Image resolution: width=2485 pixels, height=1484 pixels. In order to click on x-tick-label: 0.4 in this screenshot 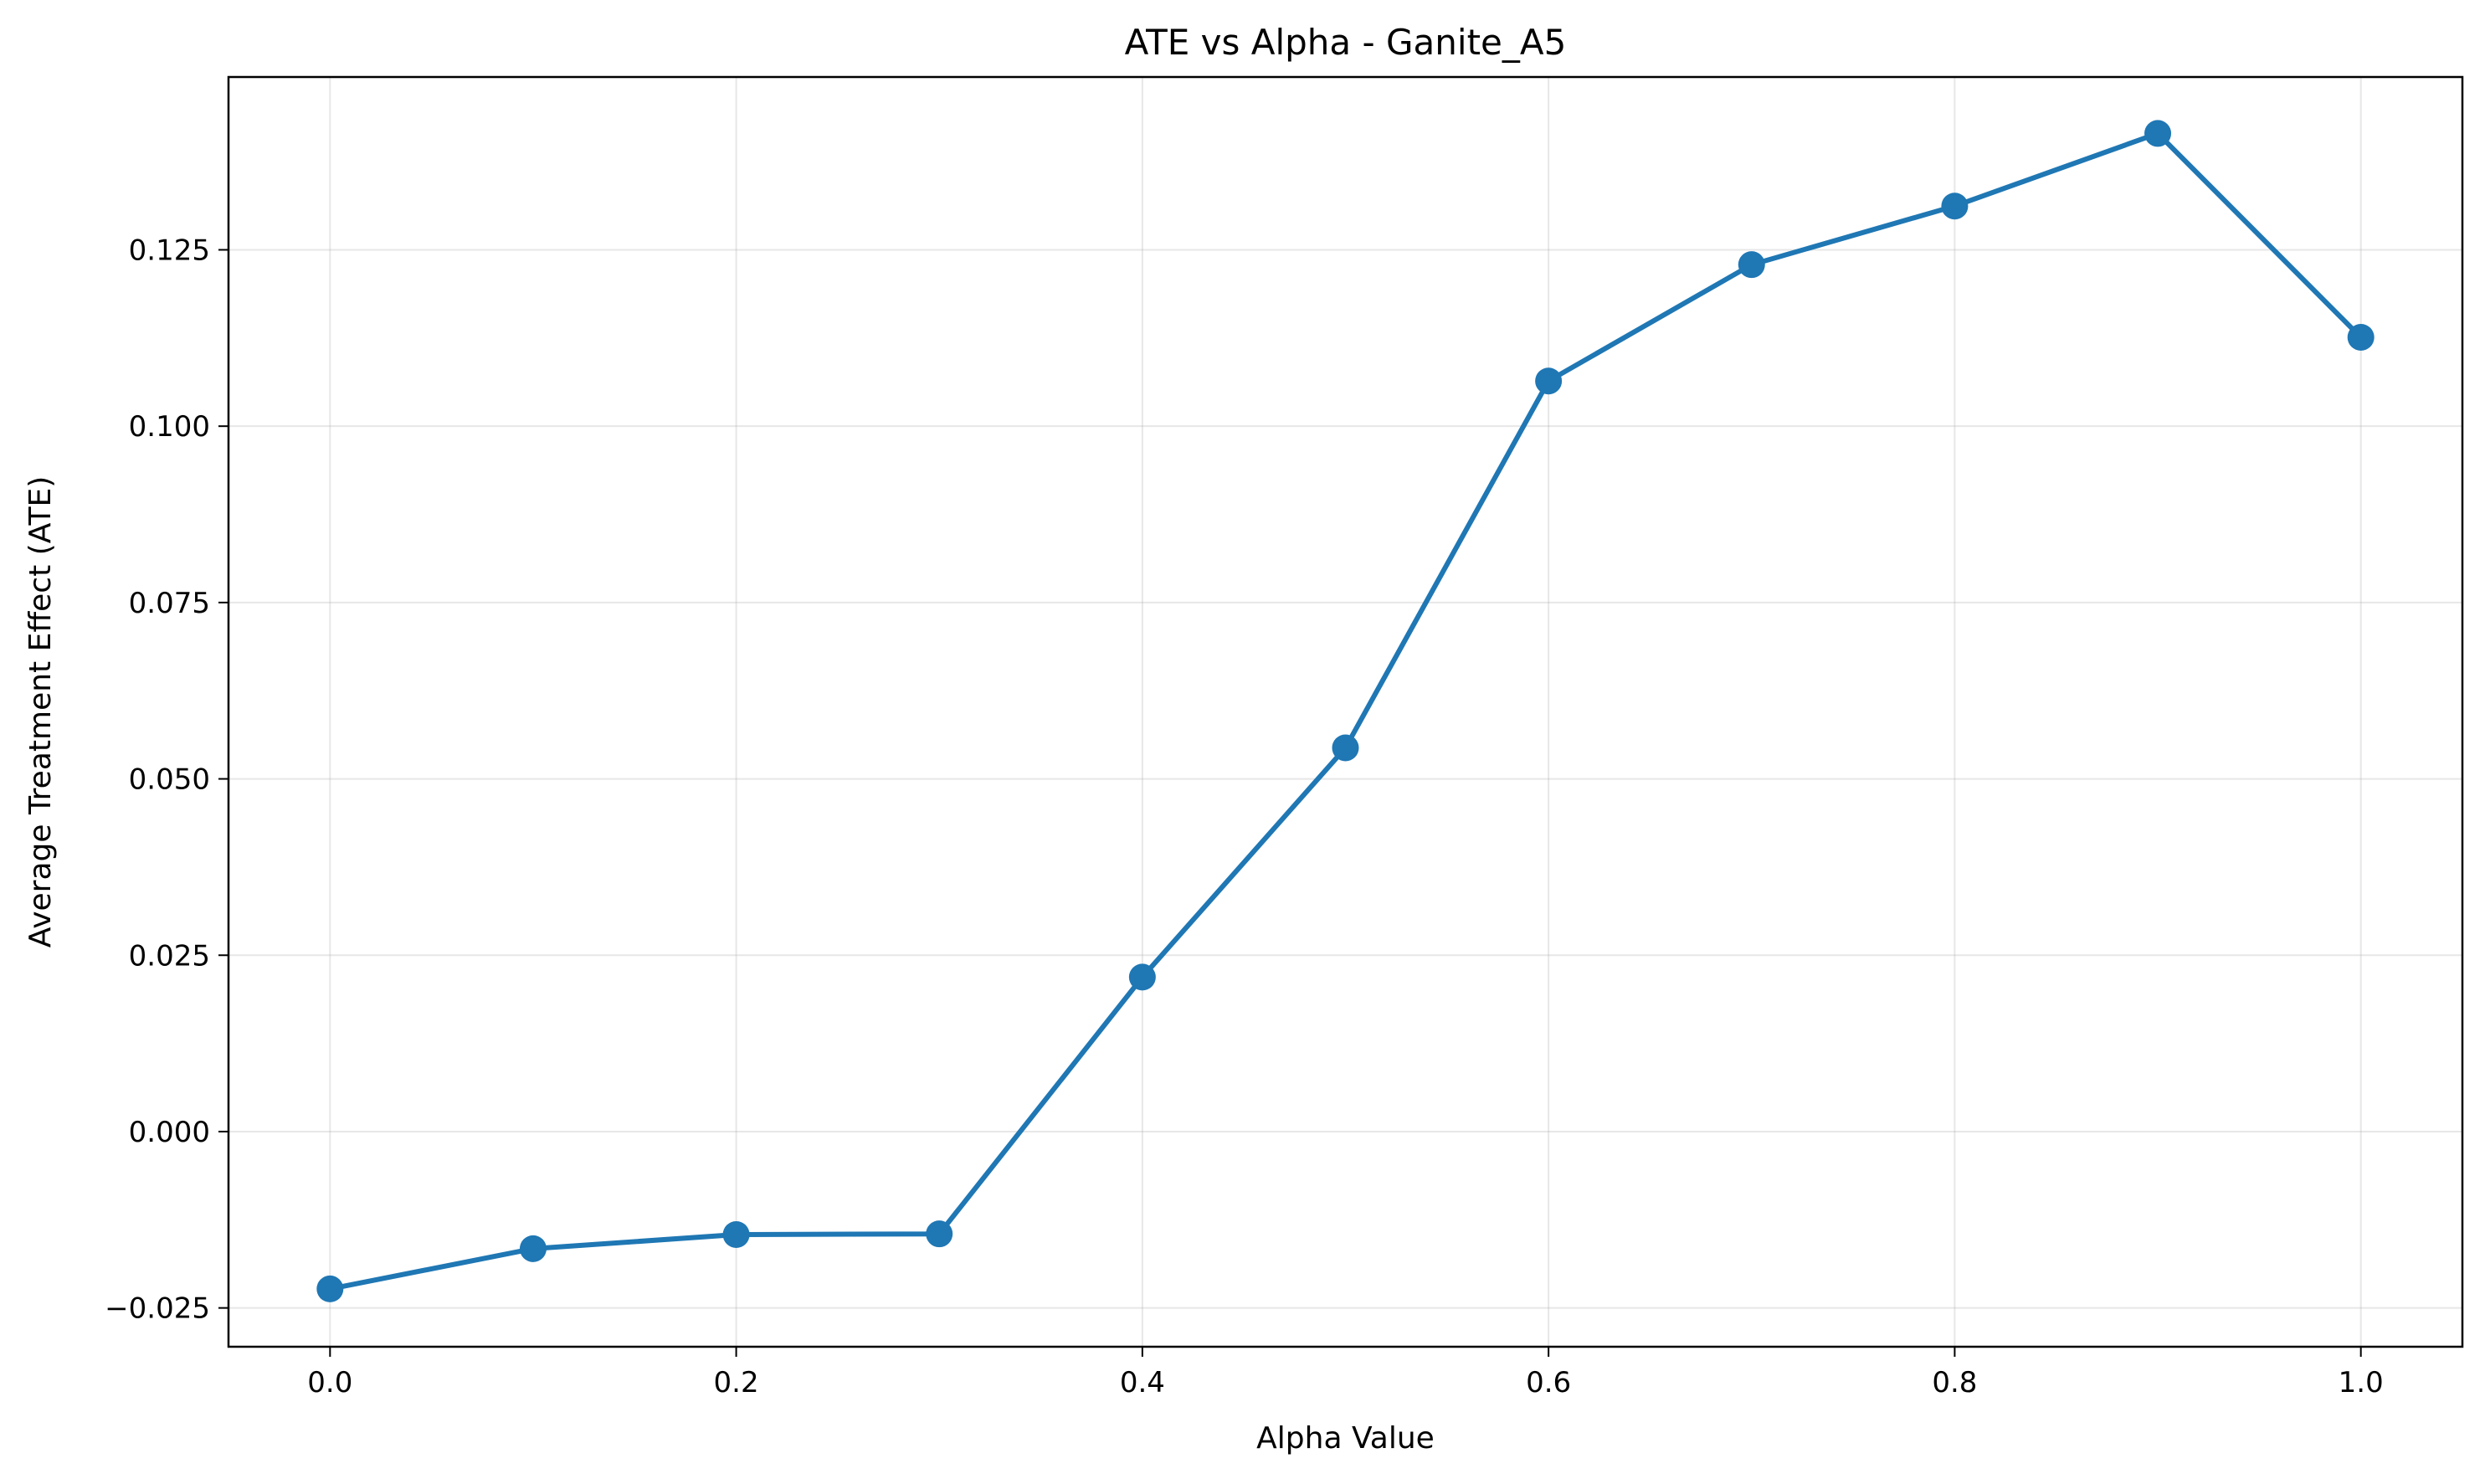, I will do `click(1142, 1383)`.